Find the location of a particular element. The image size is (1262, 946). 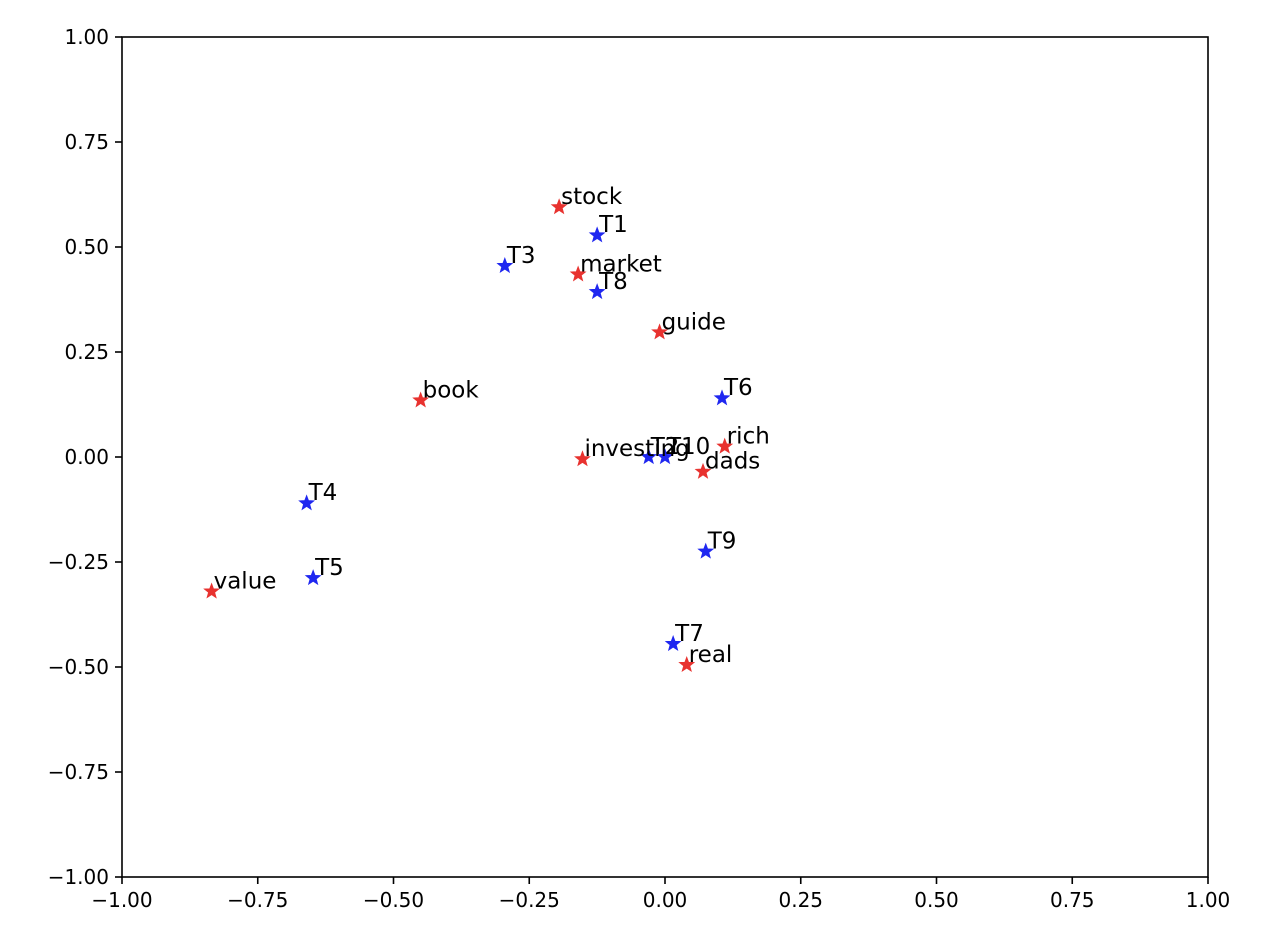

y-tick-label: 1.00 is located at coordinates (86, 37).